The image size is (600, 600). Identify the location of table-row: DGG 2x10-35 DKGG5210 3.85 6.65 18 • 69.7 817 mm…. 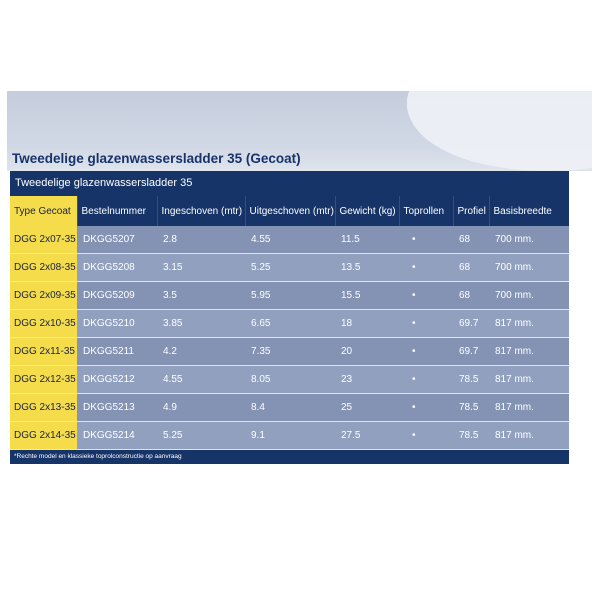
(289, 323).